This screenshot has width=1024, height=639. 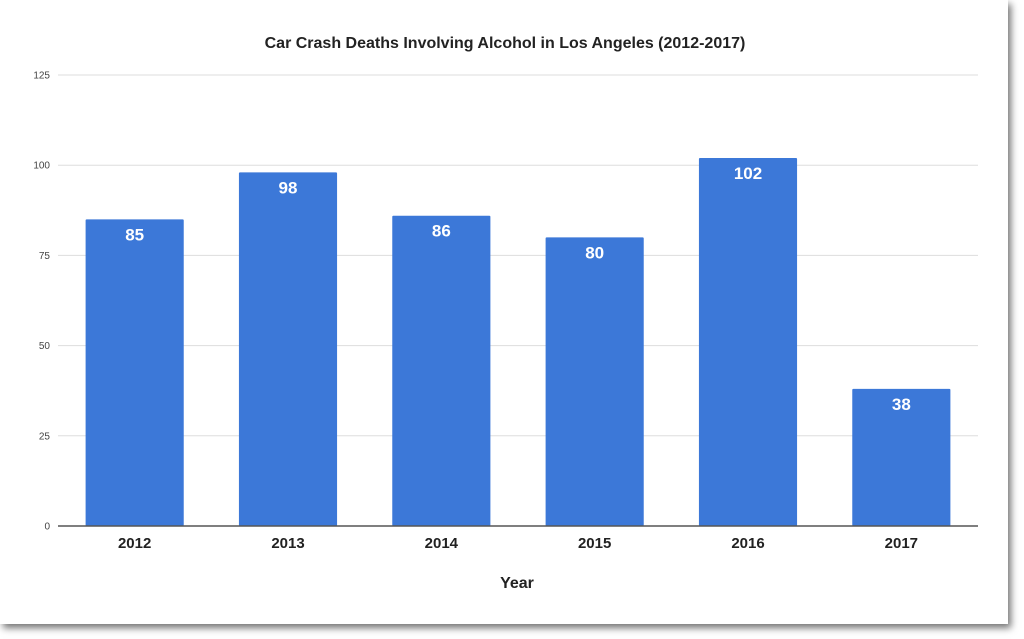 I want to click on x-tick-label: 2012, so click(x=134, y=543).